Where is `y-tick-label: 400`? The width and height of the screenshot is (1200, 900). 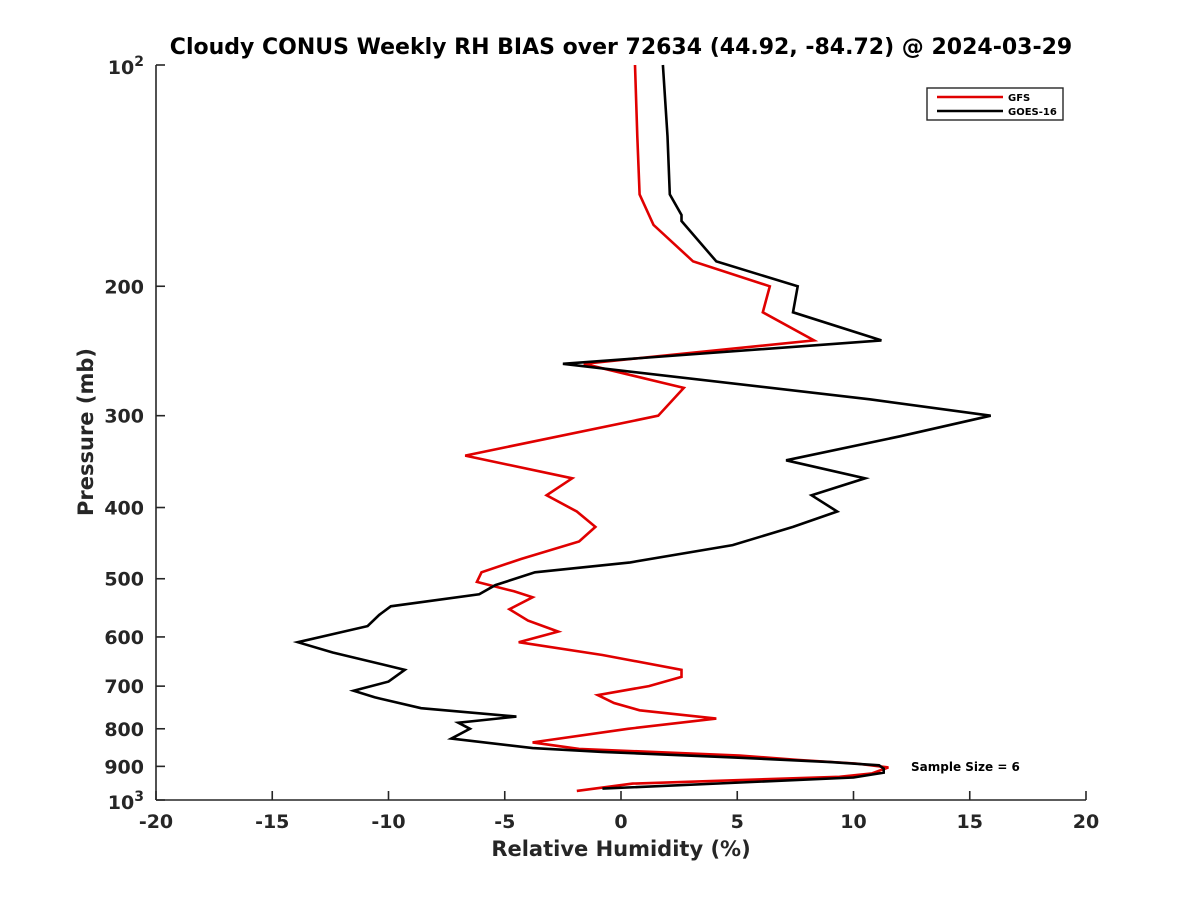
y-tick-label: 400 is located at coordinates (124, 509).